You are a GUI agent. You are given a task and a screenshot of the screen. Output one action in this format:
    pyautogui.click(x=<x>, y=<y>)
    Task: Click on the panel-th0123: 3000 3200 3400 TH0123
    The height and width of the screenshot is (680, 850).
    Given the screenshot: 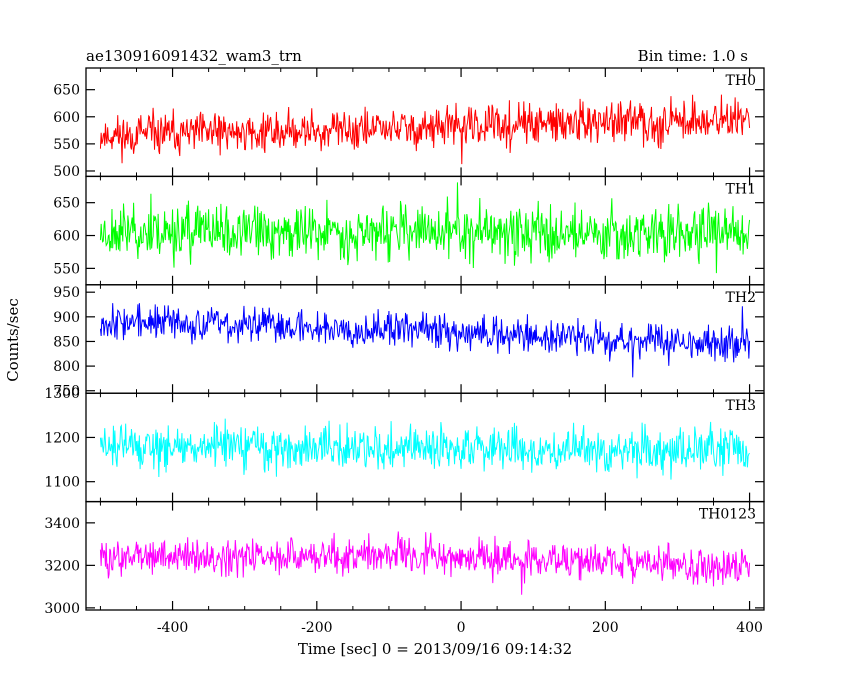 What is the action you would take?
    pyautogui.click(x=404, y=558)
    